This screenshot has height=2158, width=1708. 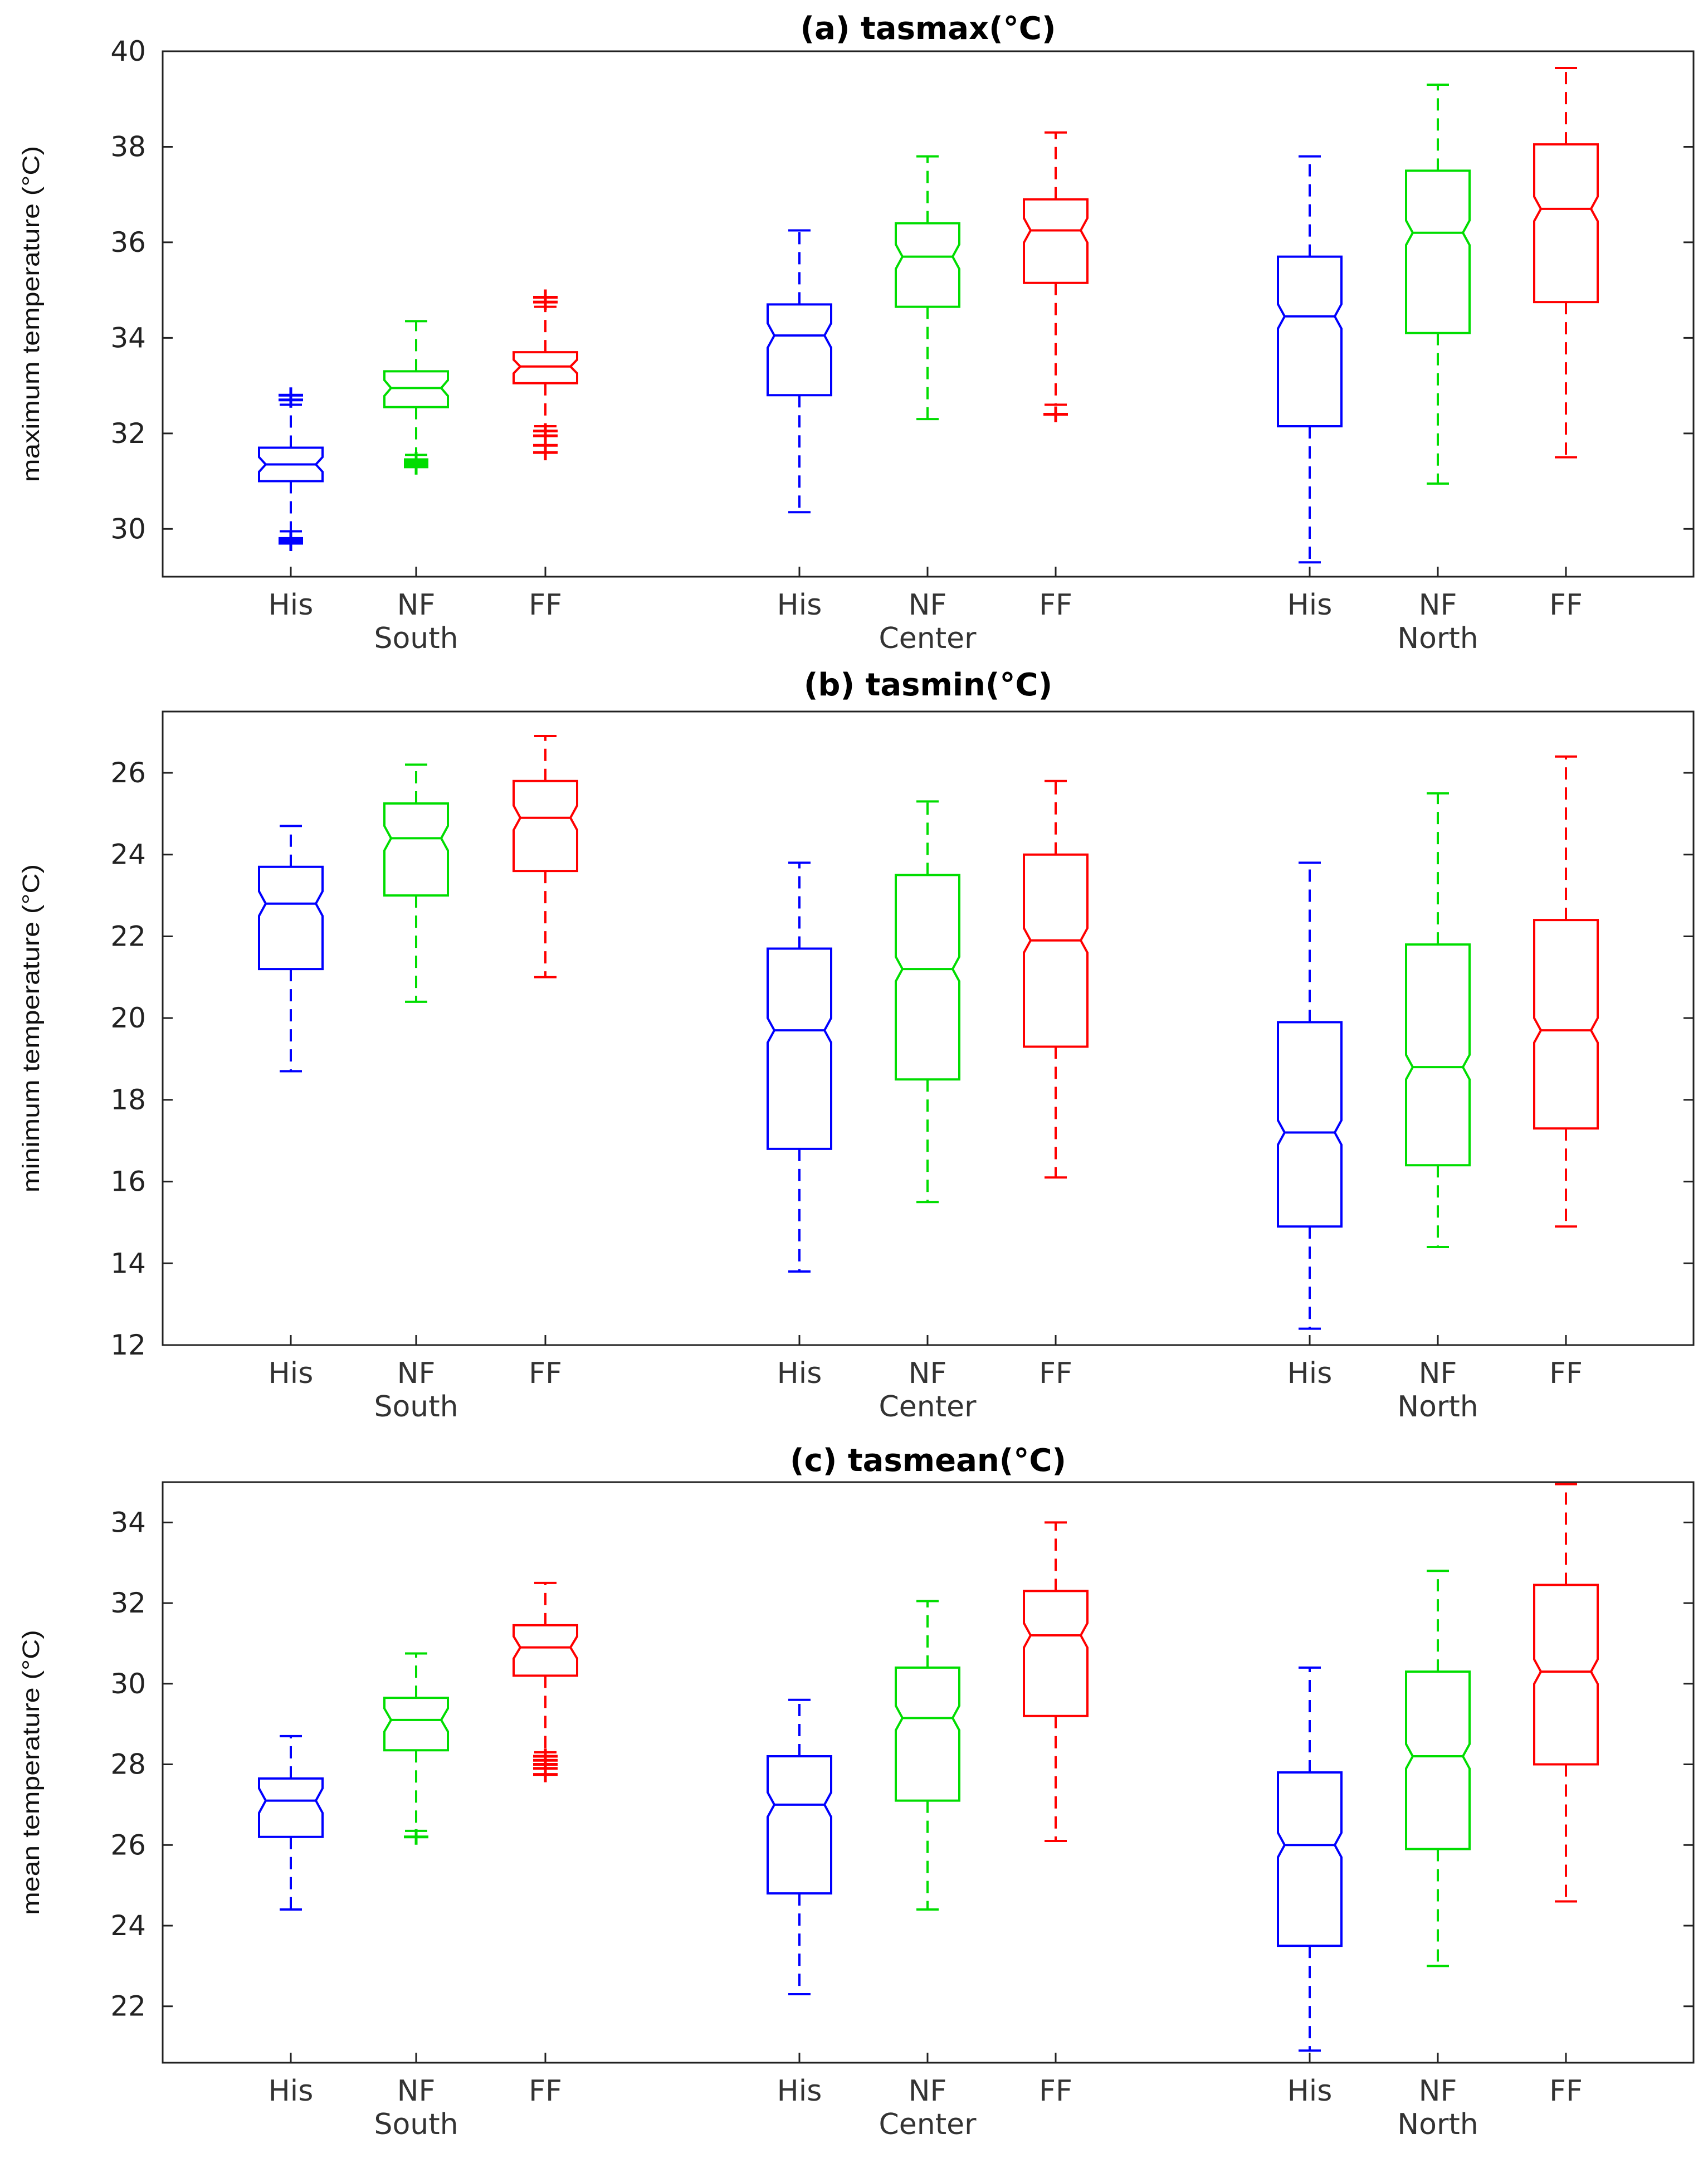 What do you see at coordinates (128, 1018) in the screenshot?
I see `y-tick-label: 20` at bounding box center [128, 1018].